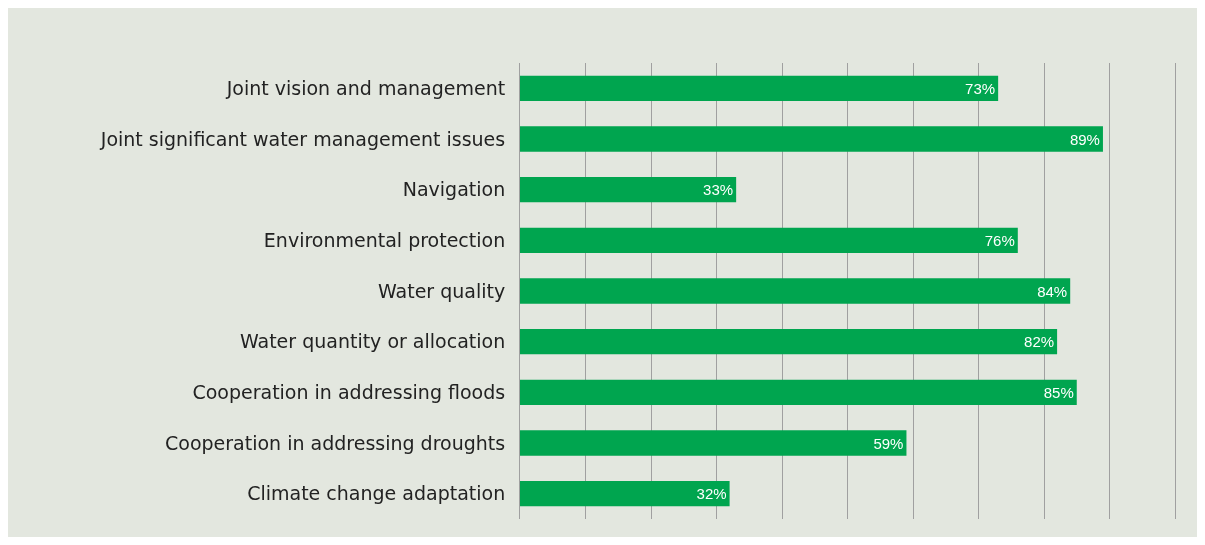  I want to click on y-tick-label: Environmental protection, so click(384, 239).